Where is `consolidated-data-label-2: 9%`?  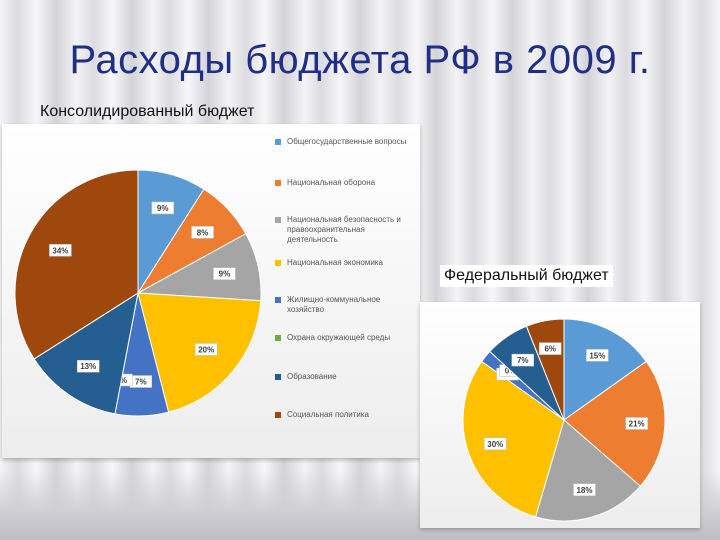
consolidated-data-label-2: 9% is located at coordinates (224, 273).